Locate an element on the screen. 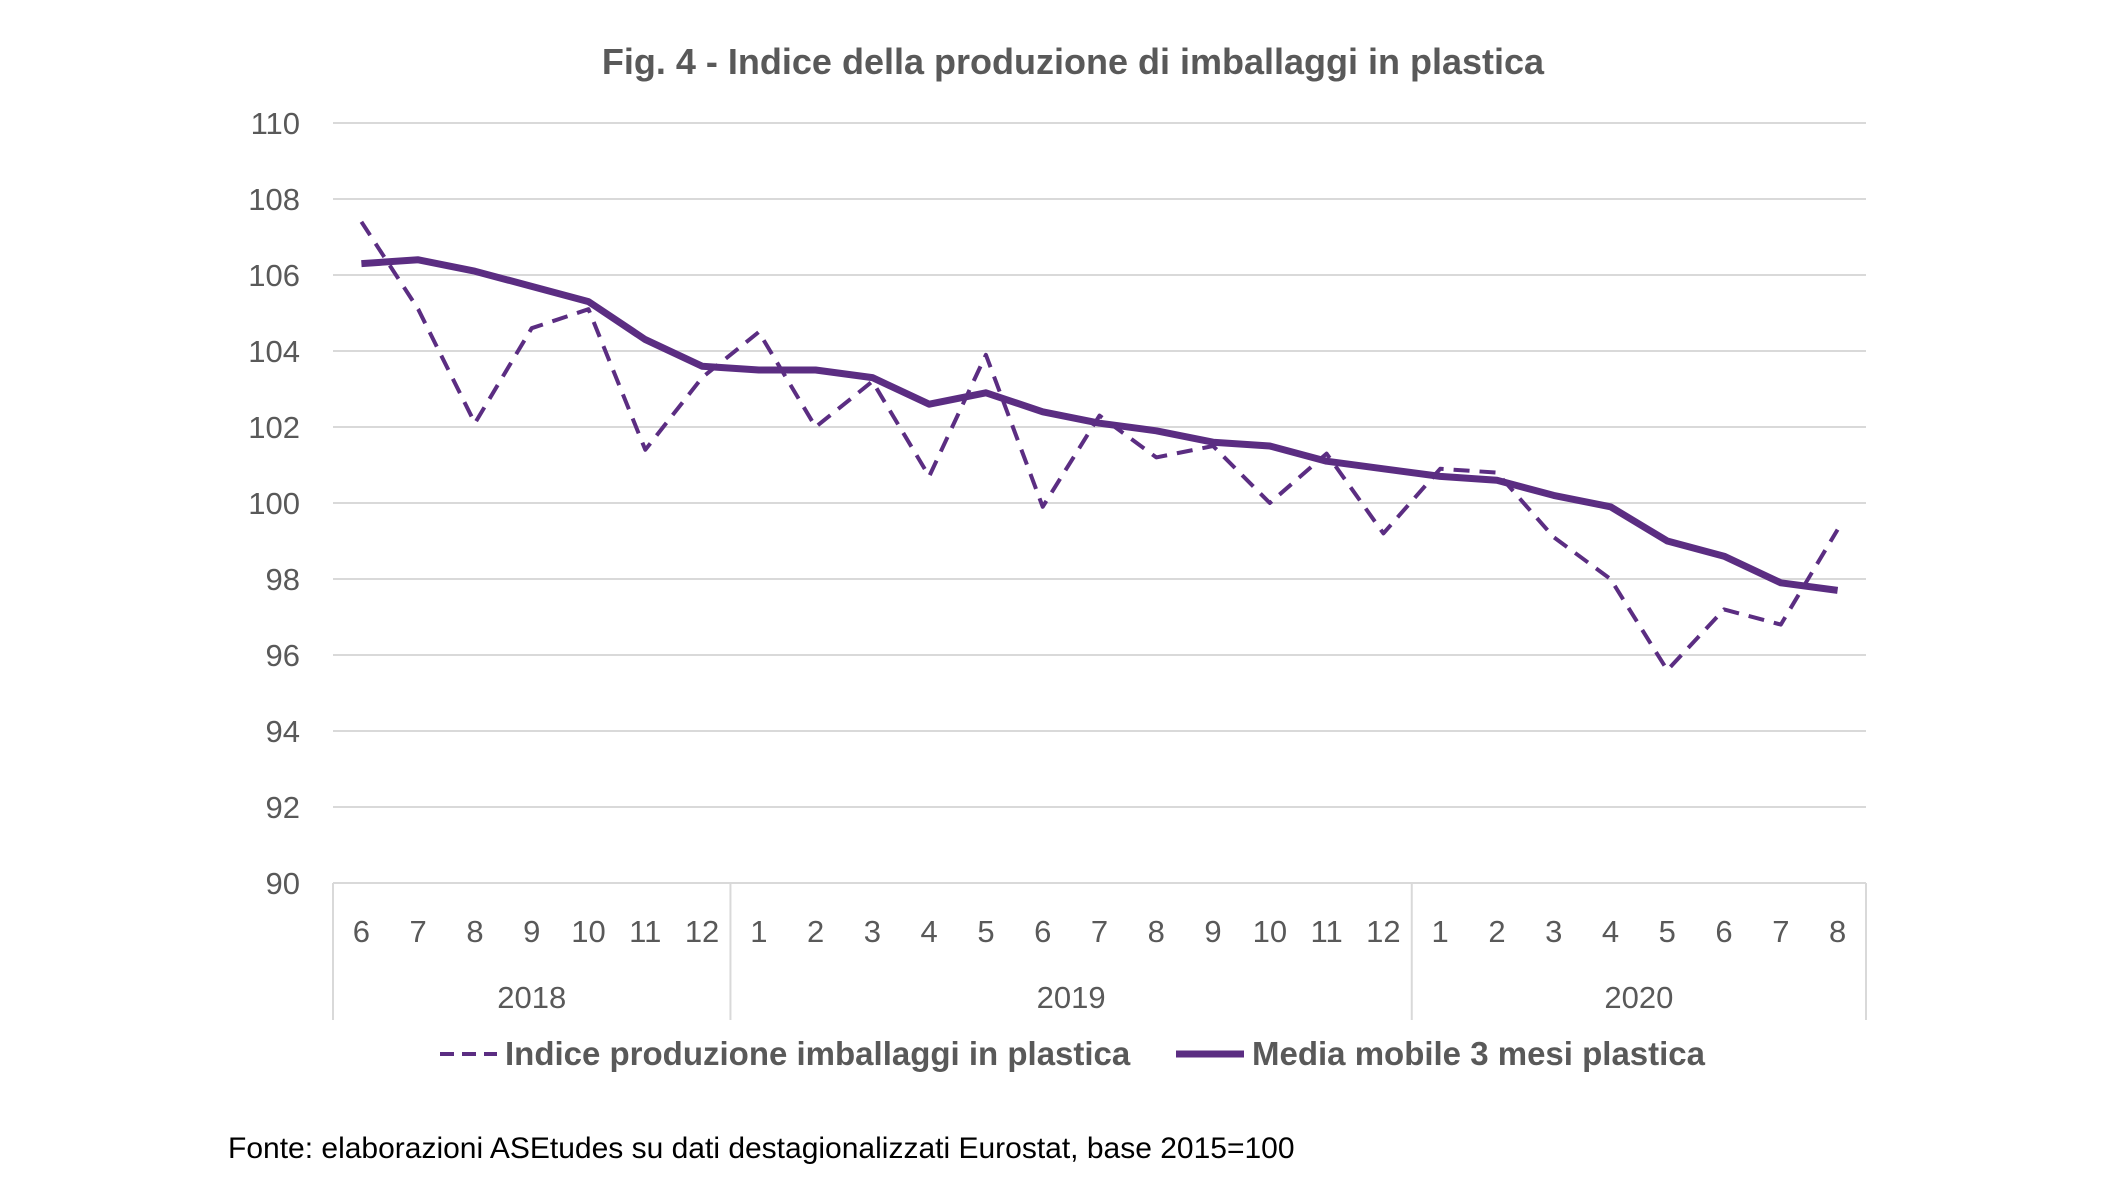 The image size is (2104, 1204). year-label: 2018 is located at coordinates (531, 997).